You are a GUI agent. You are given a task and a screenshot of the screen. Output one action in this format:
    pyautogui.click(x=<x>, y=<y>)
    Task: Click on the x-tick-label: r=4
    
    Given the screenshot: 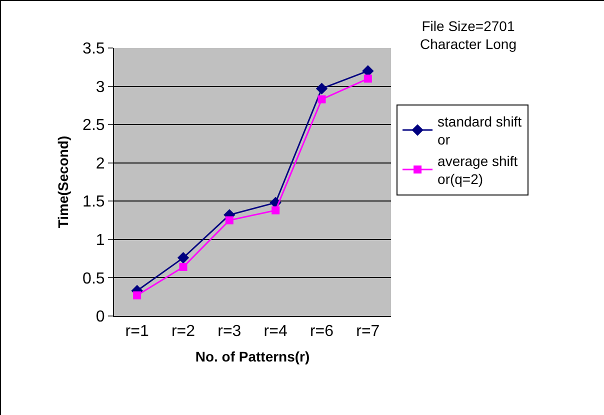 What is the action you would take?
    pyautogui.click(x=276, y=331)
    